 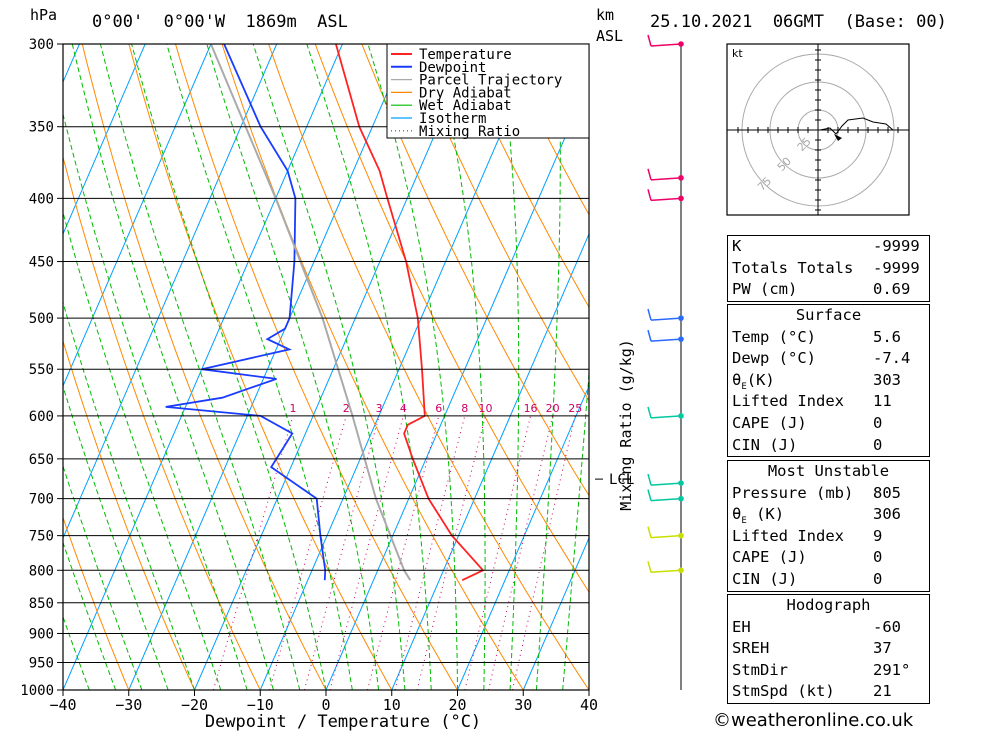 I want to click on mixing-ratio-labels: 1 2 3 4 6 8 10 16 20 25, so click(x=435, y=408).